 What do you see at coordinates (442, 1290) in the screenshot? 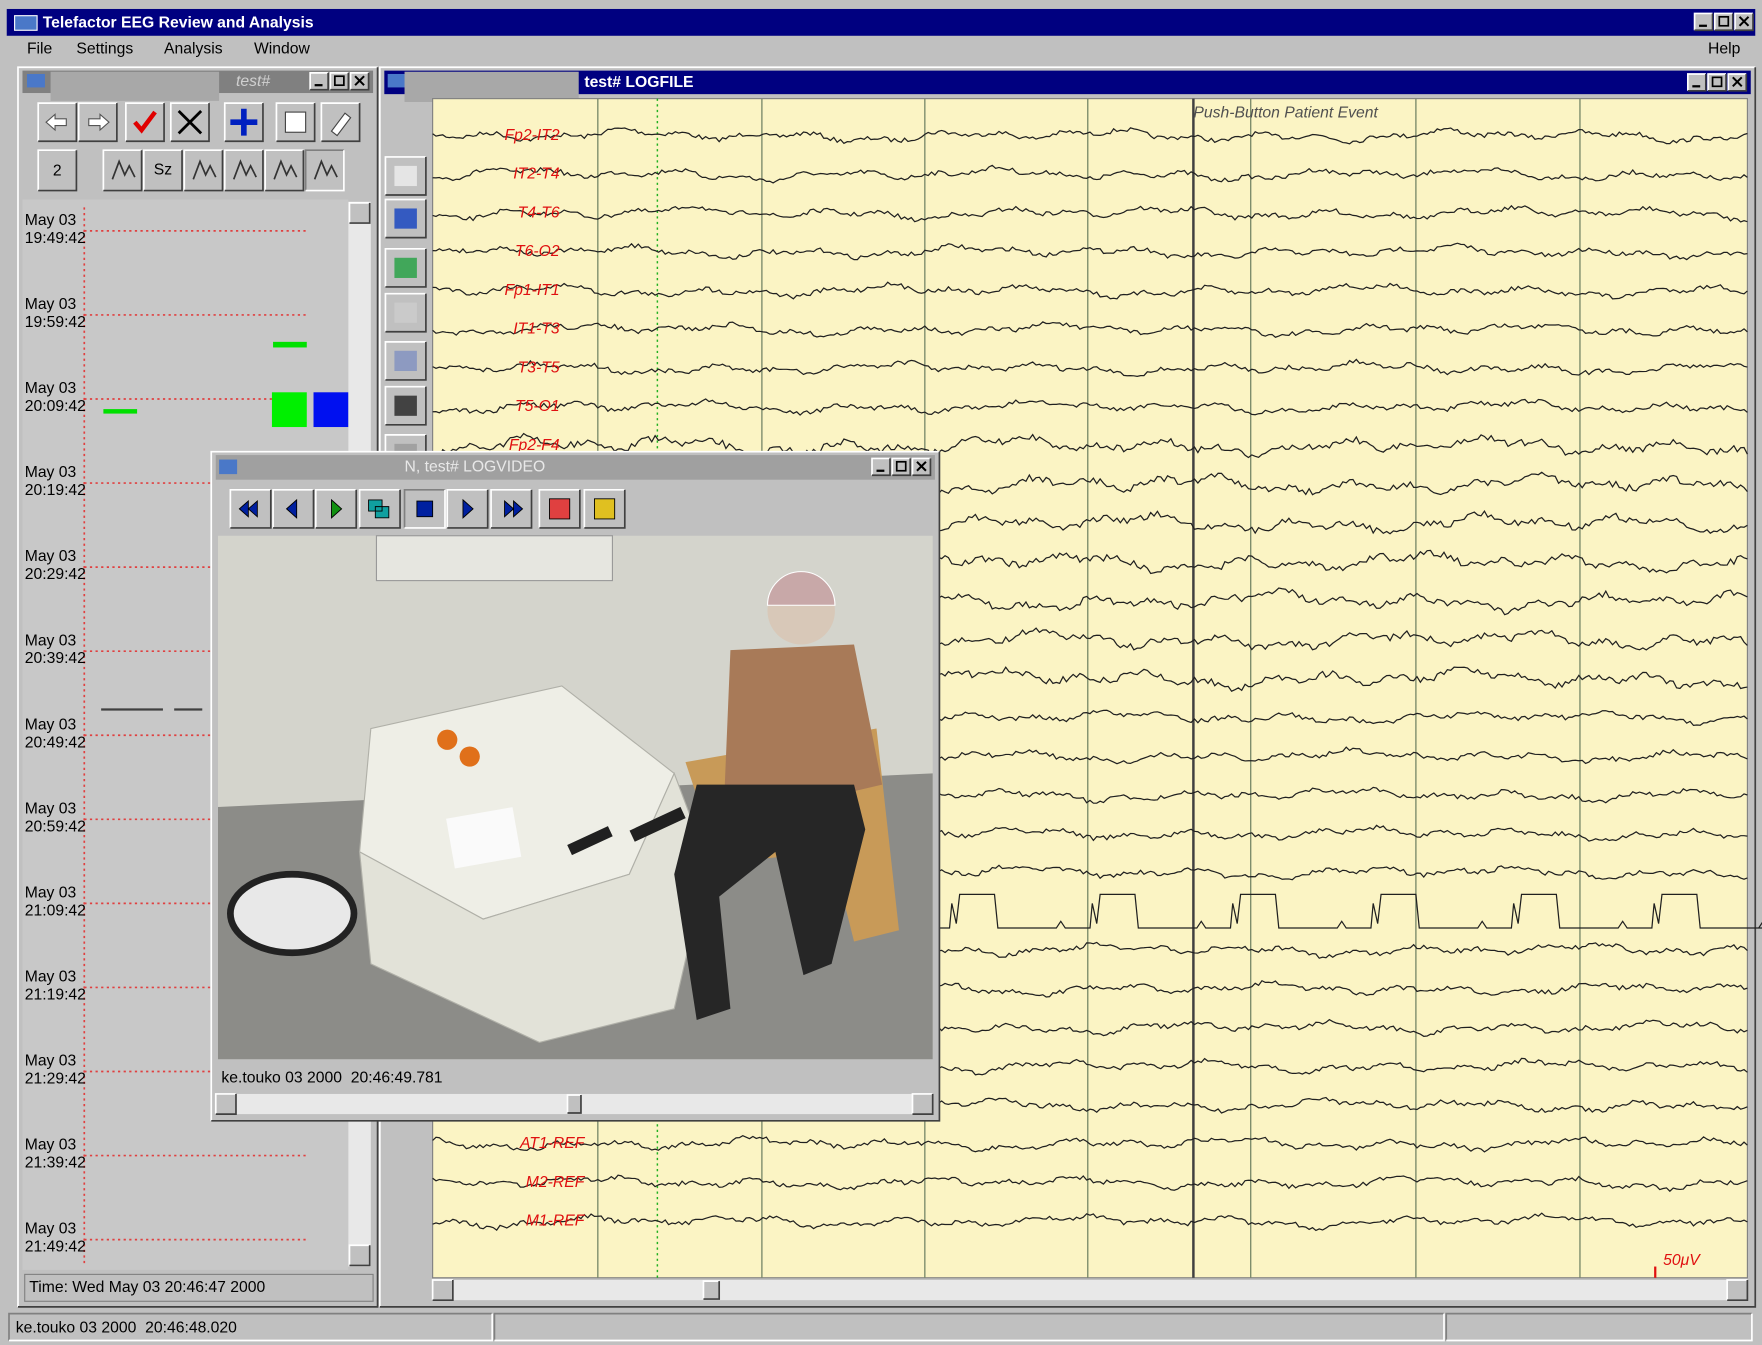
I see `scroll-left-button` at bounding box center [442, 1290].